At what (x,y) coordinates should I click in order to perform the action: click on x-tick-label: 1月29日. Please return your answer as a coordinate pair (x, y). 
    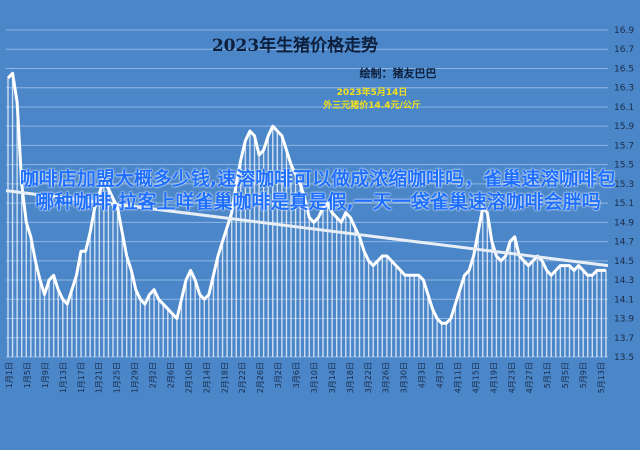
    Looking at the image, I should click on (135, 377).